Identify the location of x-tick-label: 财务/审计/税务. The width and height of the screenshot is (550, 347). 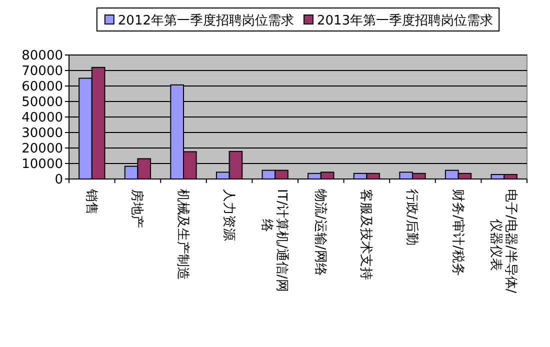
(458, 232).